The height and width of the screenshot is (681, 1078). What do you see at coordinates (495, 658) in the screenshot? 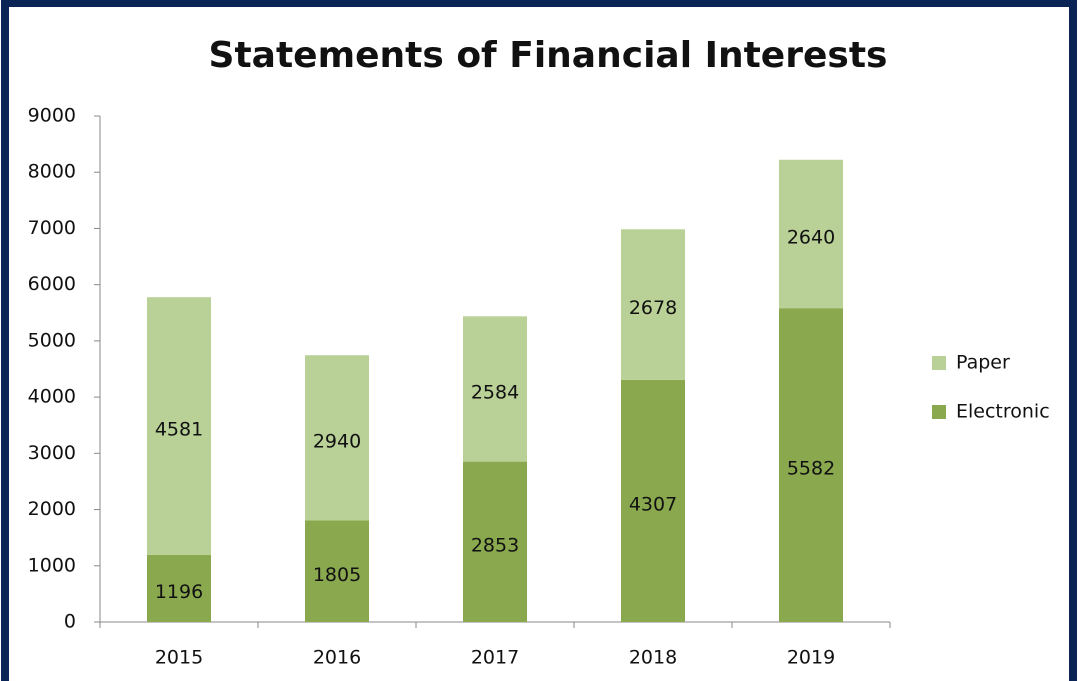
I see `x-tick-label: 2017` at bounding box center [495, 658].